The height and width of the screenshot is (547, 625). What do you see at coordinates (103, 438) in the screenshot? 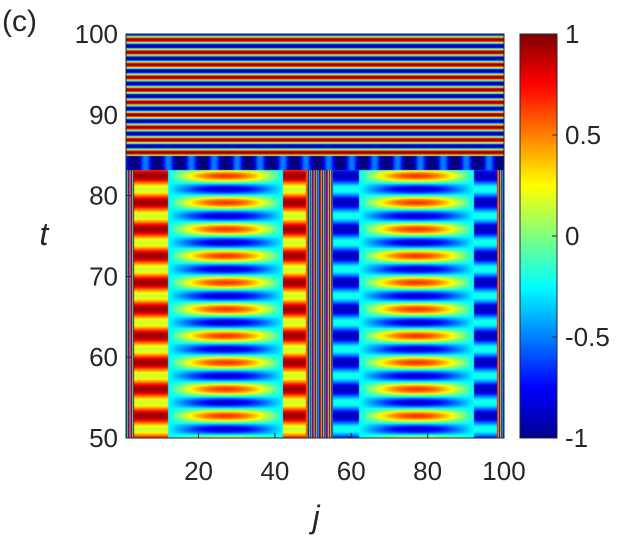
I see `y-tick-label: 50` at bounding box center [103, 438].